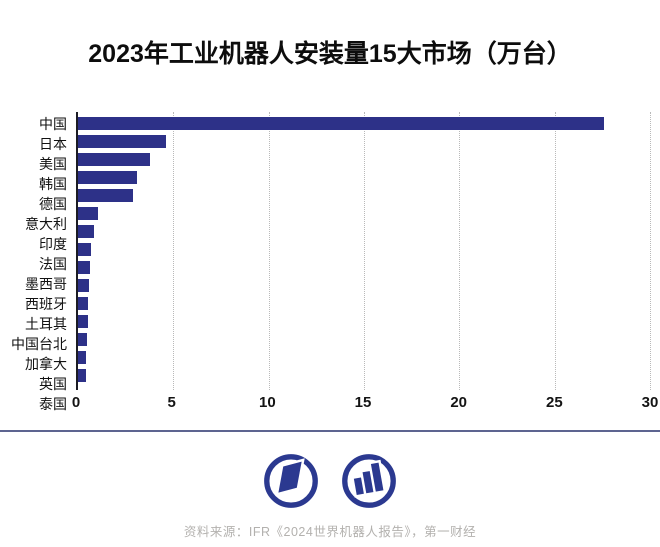 This screenshot has height=547, width=660. Describe the element at coordinates (39, 344) in the screenshot. I see `category-label: 中国台北` at that location.